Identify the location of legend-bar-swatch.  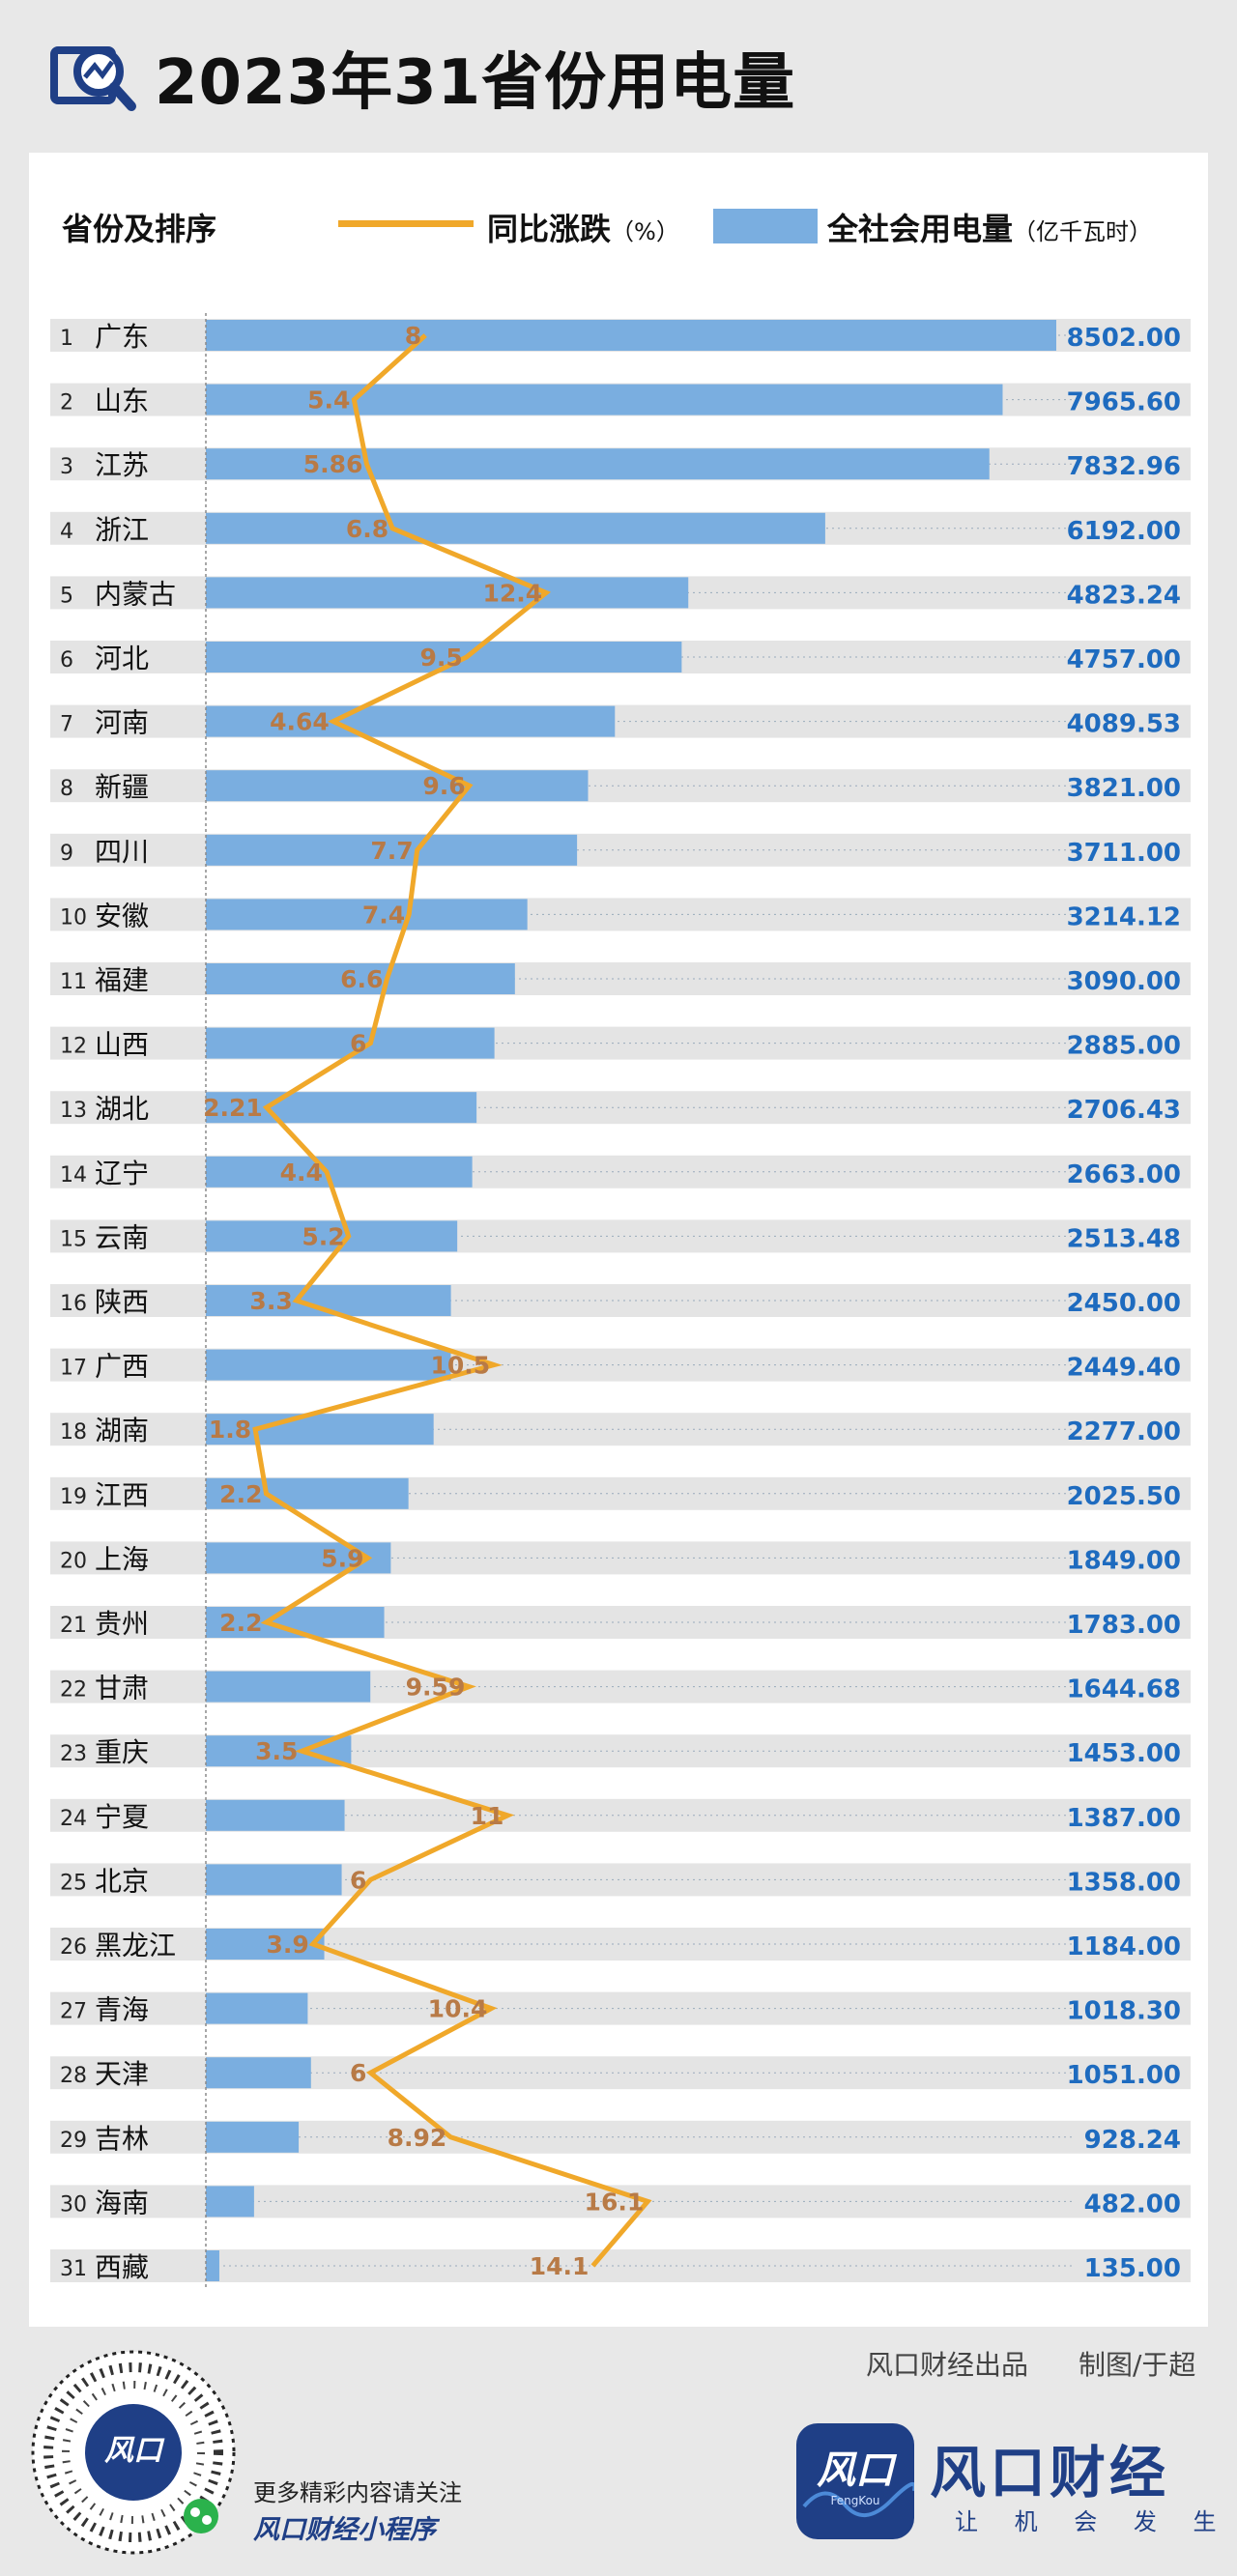
(766, 226).